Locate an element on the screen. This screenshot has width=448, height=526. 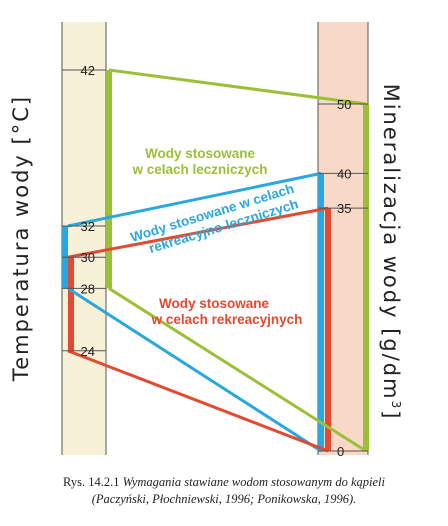
green-group-label-line-2: w celach leczniczych is located at coordinates (199, 169).